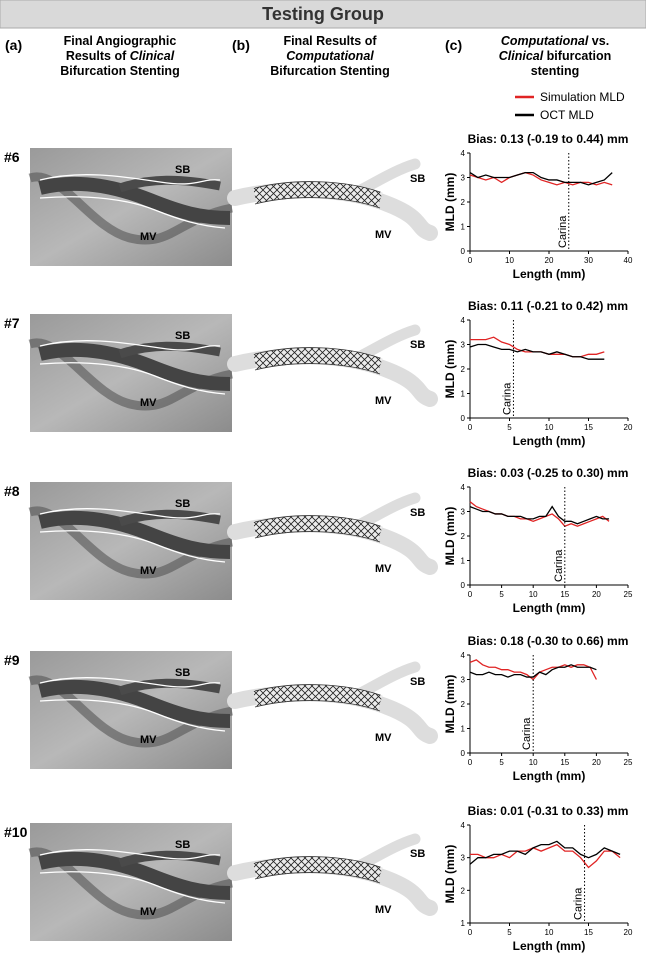  I want to click on case-label: #6, so click(12, 157).